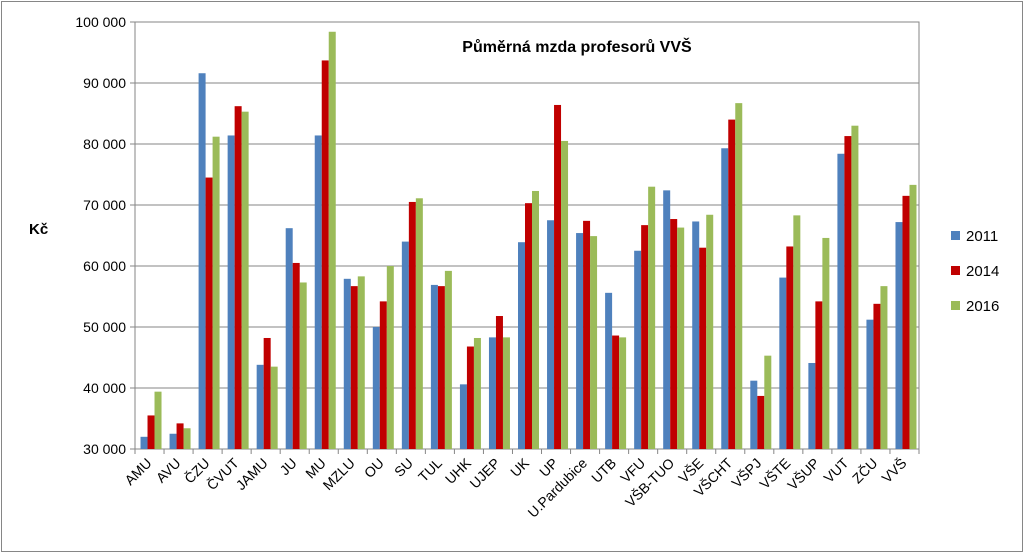 Image resolution: width=1024 pixels, height=553 pixels. What do you see at coordinates (104, 327) in the screenshot?
I see `y-tick-label: 50 000` at bounding box center [104, 327].